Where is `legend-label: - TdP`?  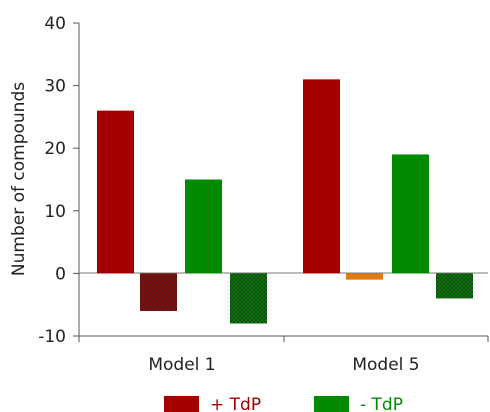 legend-label: - TdP is located at coordinates (381, 403).